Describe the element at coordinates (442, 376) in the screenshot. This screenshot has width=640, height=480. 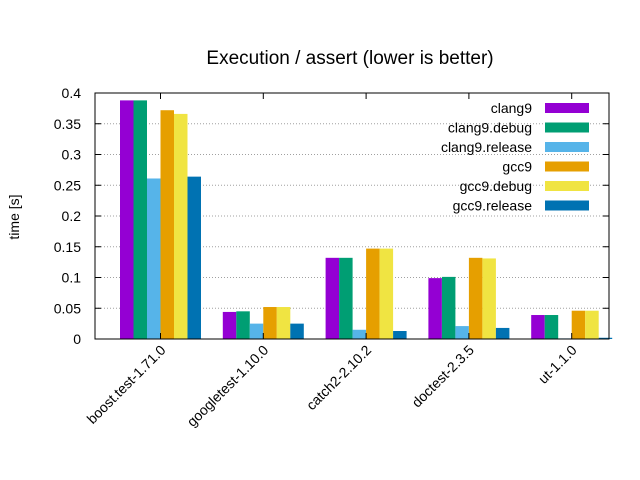
I see `x-tick-label: doctest-2.3.5` at that location.